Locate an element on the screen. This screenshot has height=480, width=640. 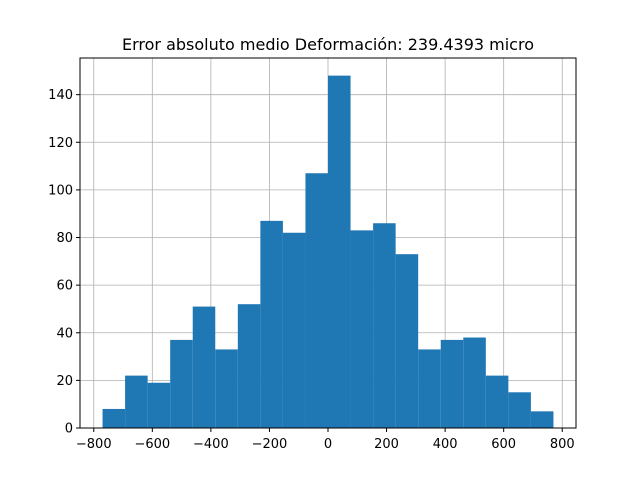
y-tick-label: 60 is located at coordinates (64, 286).